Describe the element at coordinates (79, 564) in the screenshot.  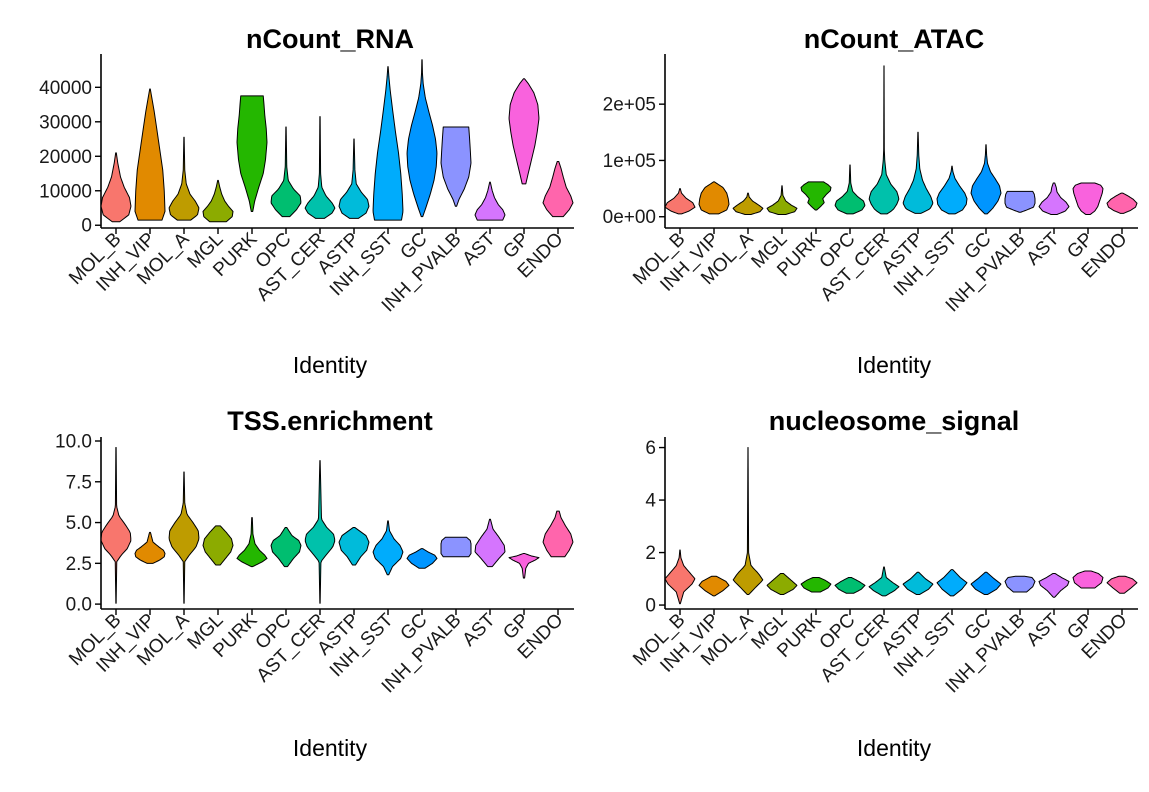
I see `y-tick-label: 2.5` at that location.